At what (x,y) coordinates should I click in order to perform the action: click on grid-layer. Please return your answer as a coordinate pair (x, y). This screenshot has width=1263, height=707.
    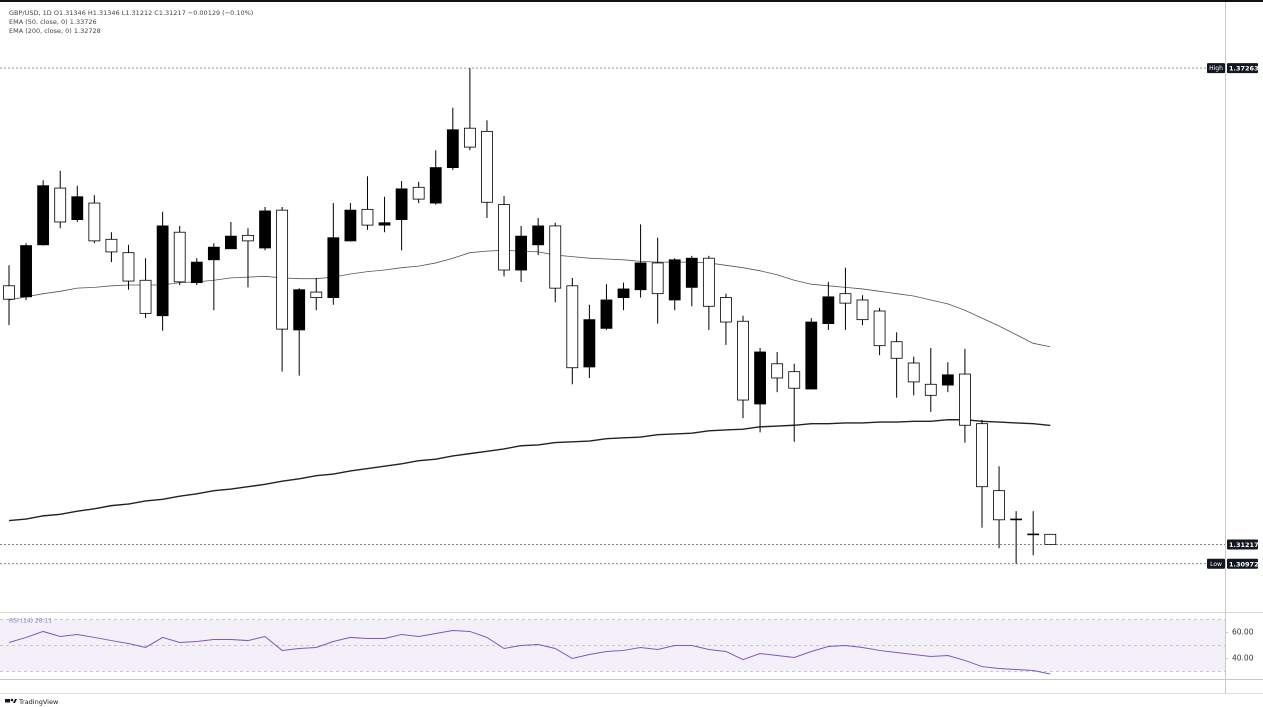
    Looking at the image, I should click on (614, 645).